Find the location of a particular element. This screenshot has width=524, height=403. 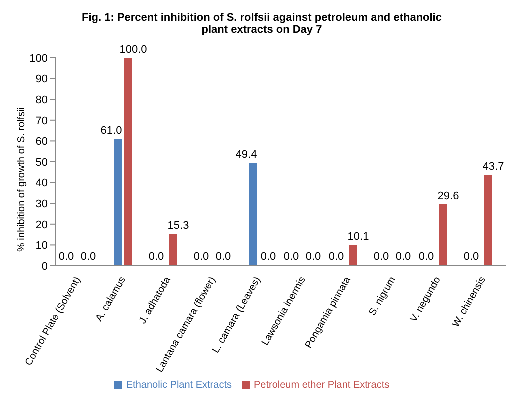

data-label: 100.0 is located at coordinates (134, 50).